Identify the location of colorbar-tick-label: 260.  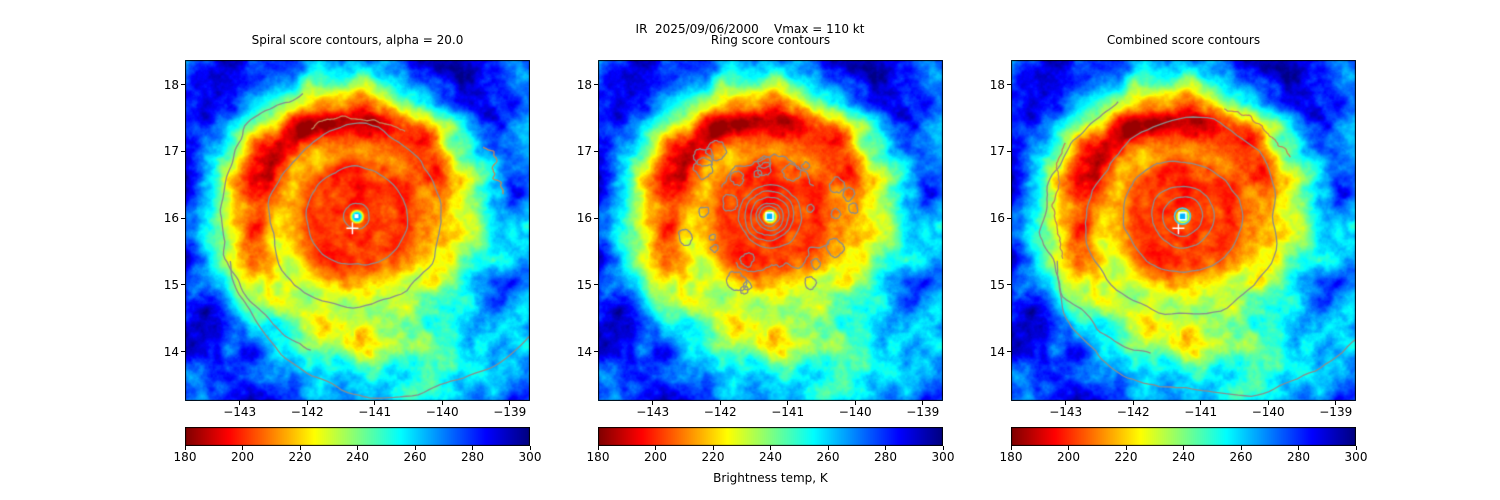
(828, 457).